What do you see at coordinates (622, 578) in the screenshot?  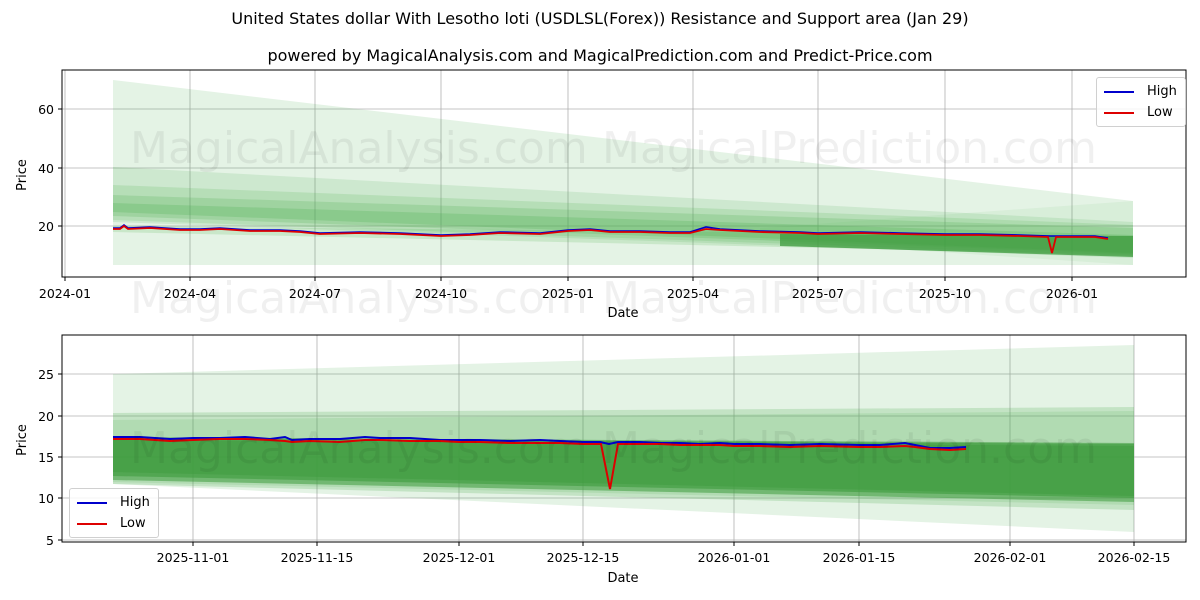 I see `bottom-x-axis-label: Date` at bounding box center [622, 578].